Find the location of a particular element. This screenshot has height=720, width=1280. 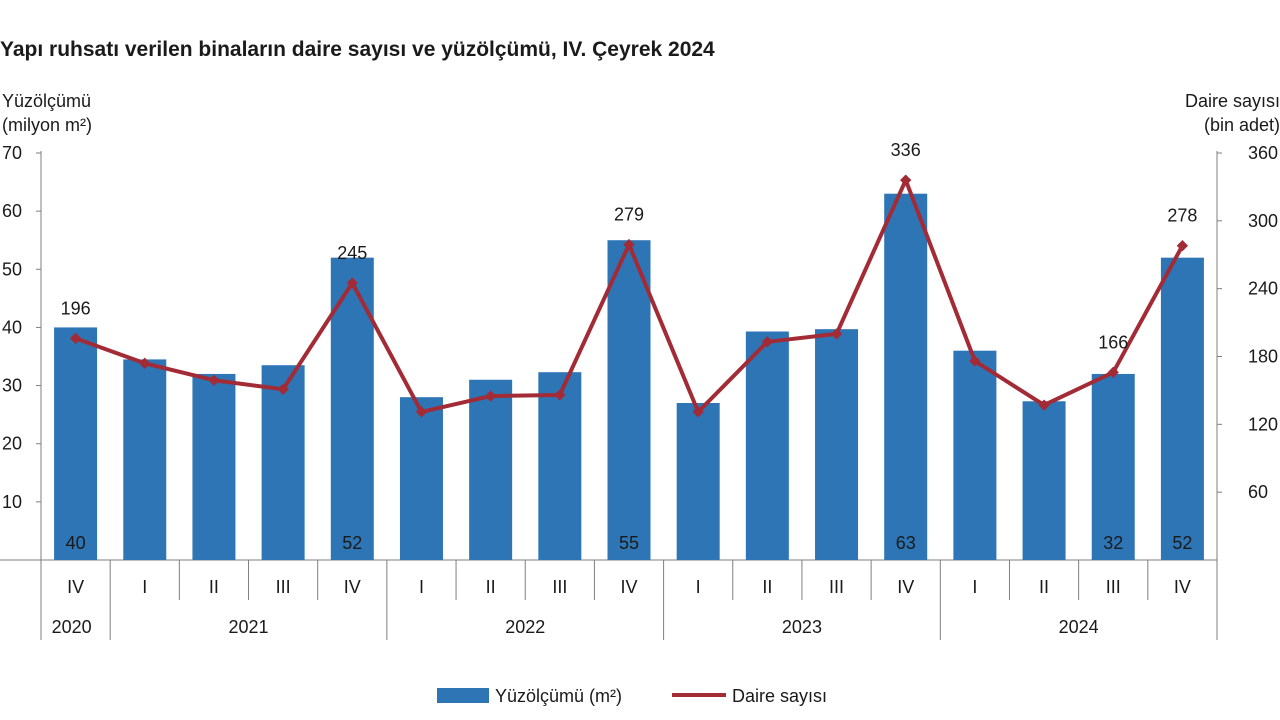

right-axis-label: Daire sayısı (bin adet) is located at coordinates (1232, 113).